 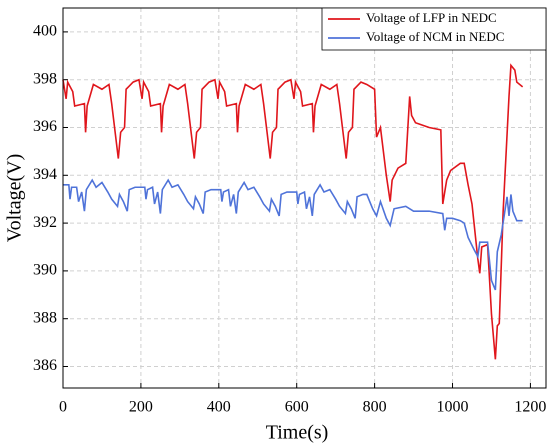 I want to click on y-tick-label: 388, so click(x=45, y=317).